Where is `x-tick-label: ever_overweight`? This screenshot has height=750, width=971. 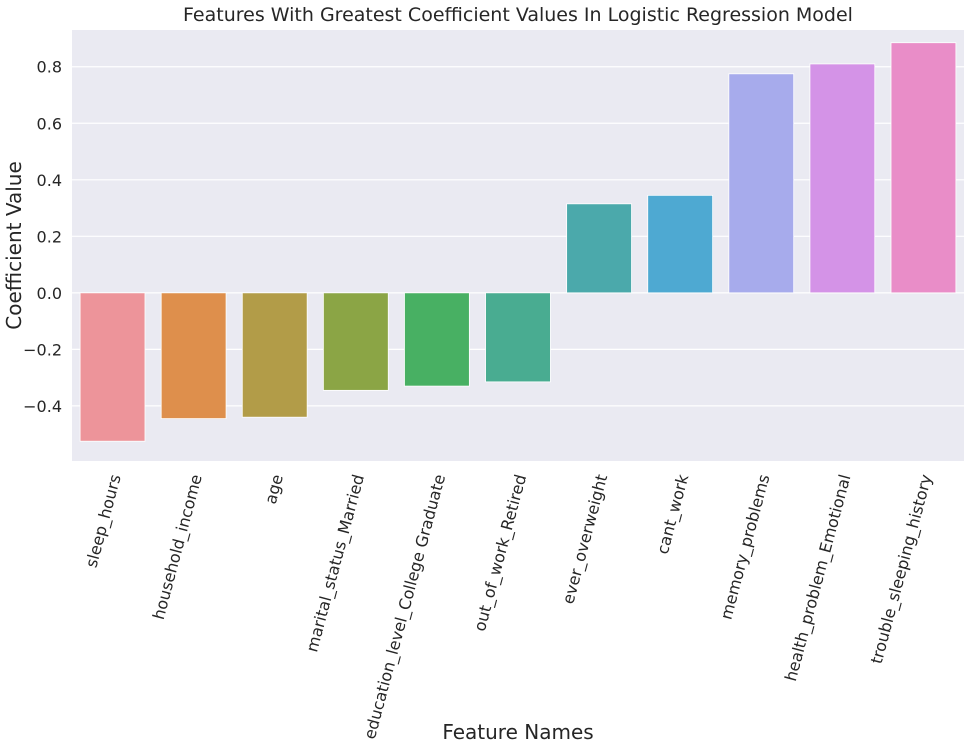 x-tick-label: ever_overweight is located at coordinates (585, 539).